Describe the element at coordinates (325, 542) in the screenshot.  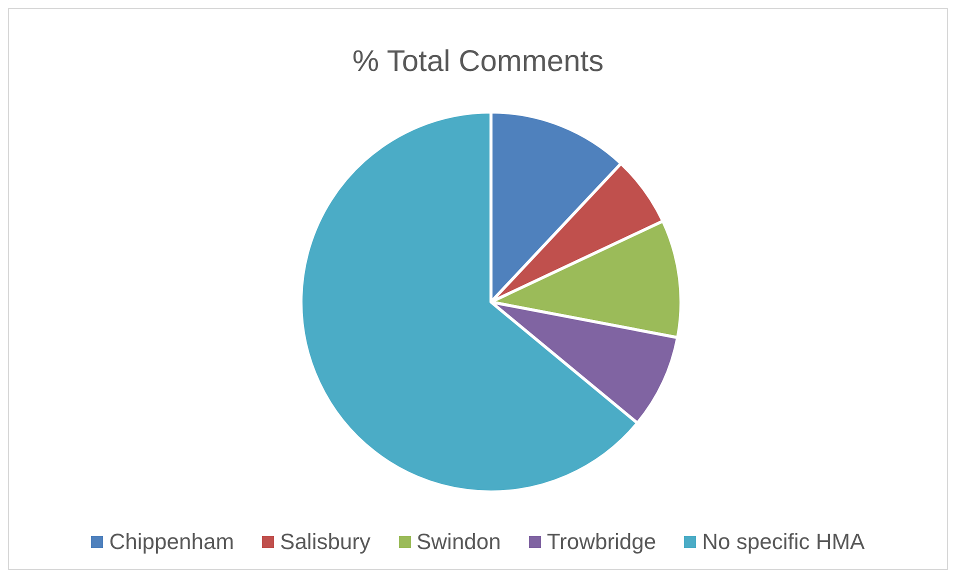
I see `legend-label: Salisbury` at that location.